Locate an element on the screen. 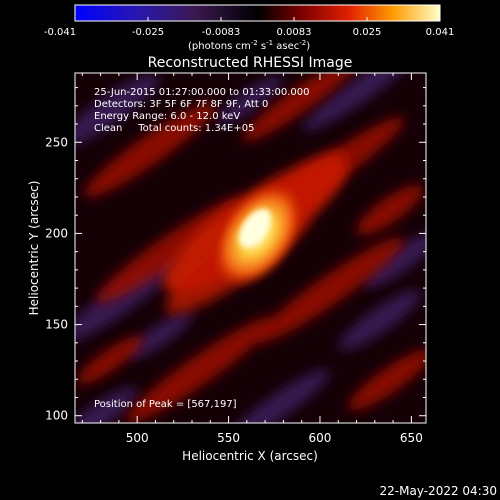  colorbar-ticks is located at coordinates (257, 19).